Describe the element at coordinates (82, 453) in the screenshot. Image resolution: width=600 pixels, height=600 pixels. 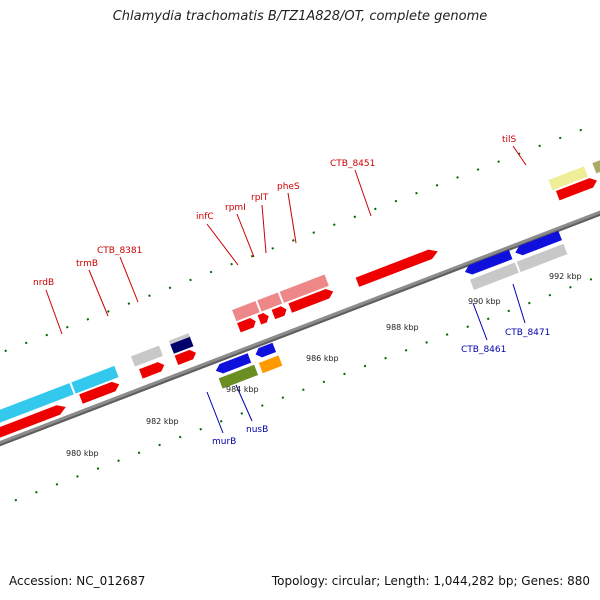
I see `scale-label: 980 kbp` at that location.